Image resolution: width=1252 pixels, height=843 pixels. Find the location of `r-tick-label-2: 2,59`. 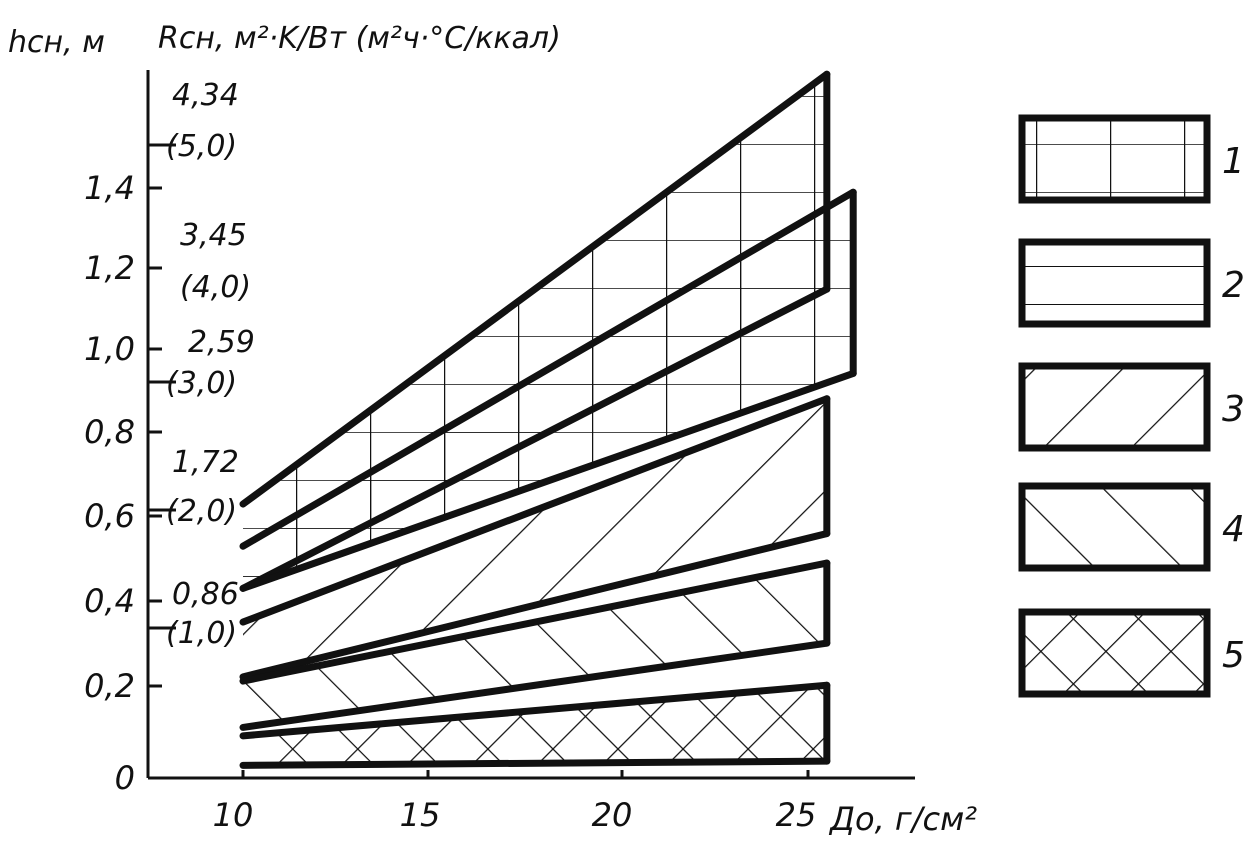

r-tick-label-2: 2,59 is located at coordinates (221, 342).